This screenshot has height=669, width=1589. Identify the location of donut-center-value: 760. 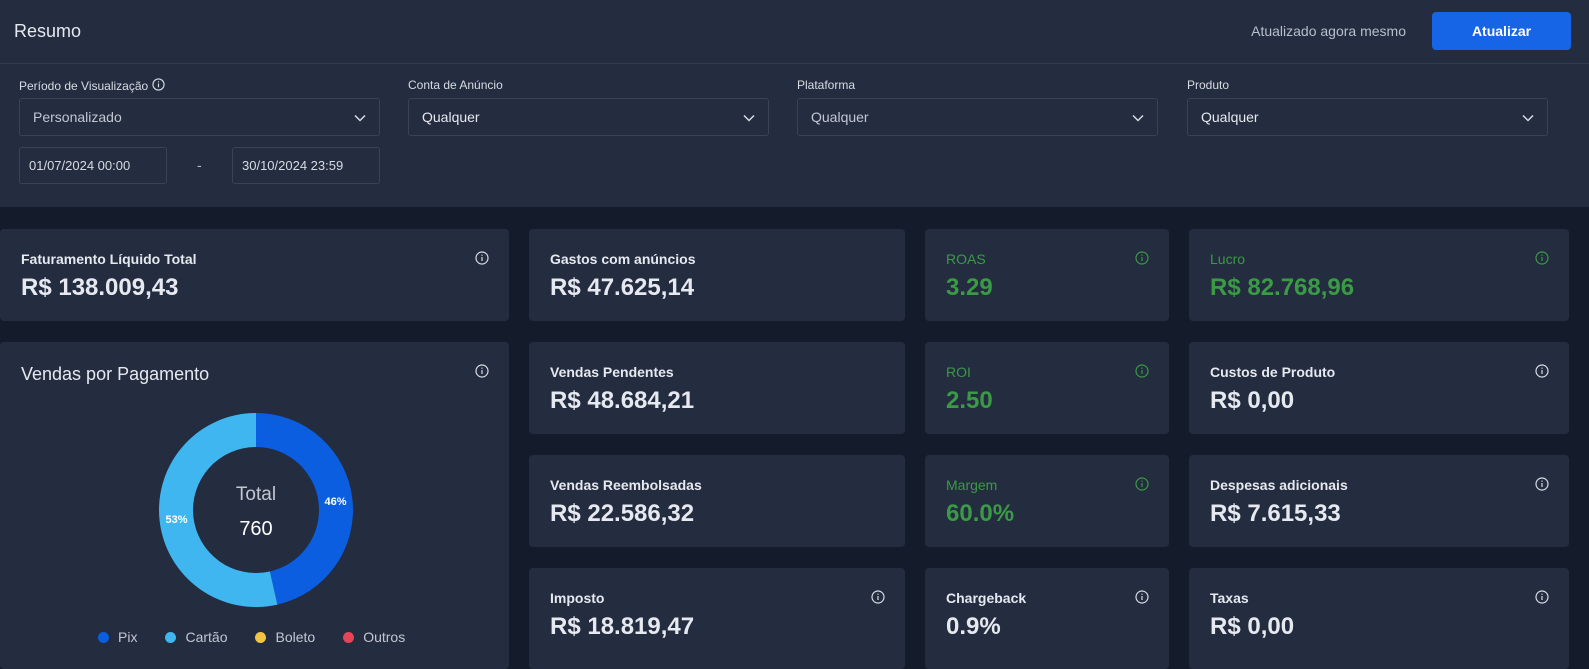
(255, 529).